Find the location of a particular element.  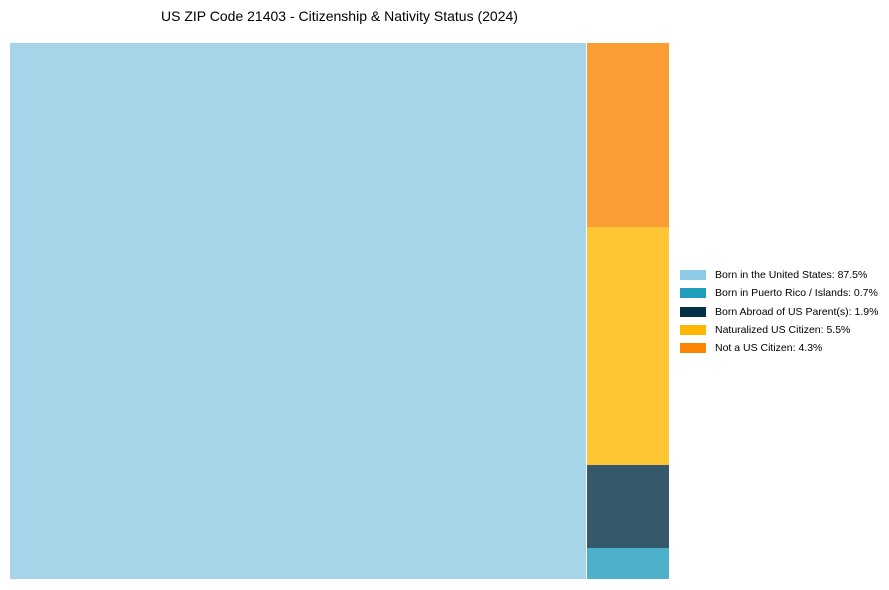

tile-born-abroad-us-parents is located at coordinates (628, 506).